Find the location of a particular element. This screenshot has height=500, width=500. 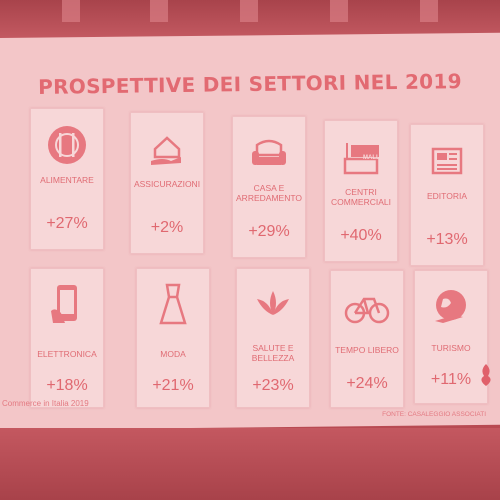

lotus-icon is located at coordinates (273, 305).